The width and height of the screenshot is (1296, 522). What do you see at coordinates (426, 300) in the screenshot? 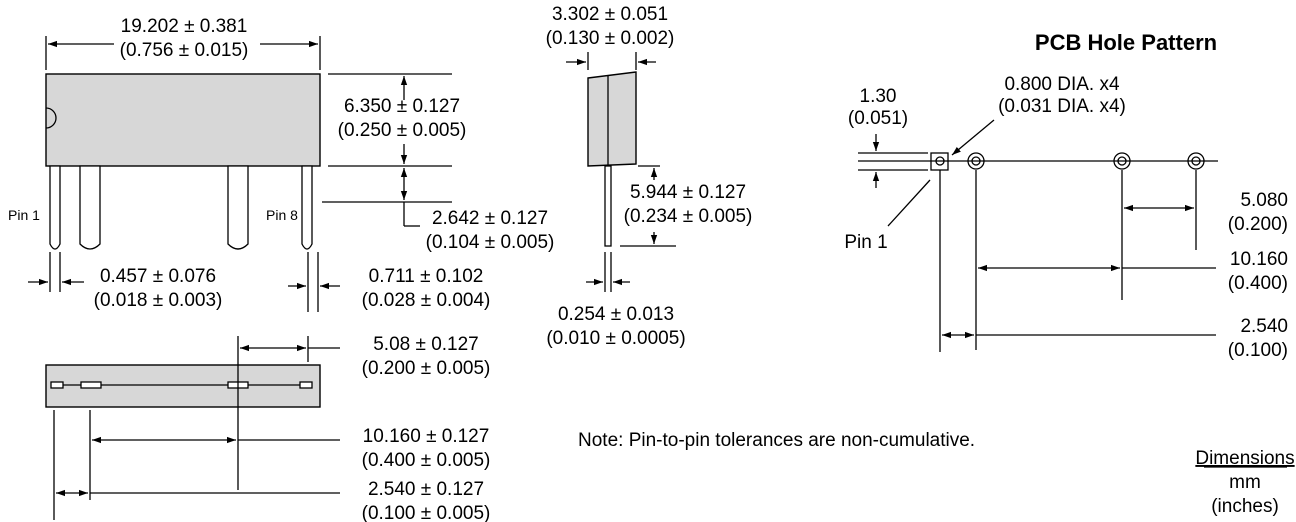
I see `dim-pinwidth2-in: (0.028 ± 0.004)` at bounding box center [426, 300].